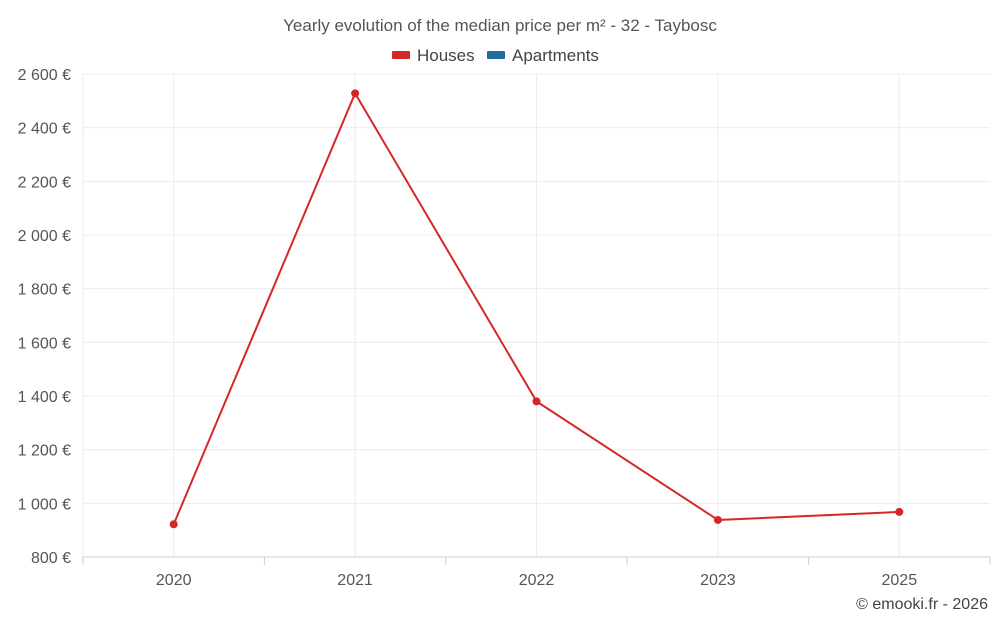  I want to click on y-tick-label: 2 600 €, so click(44, 75).